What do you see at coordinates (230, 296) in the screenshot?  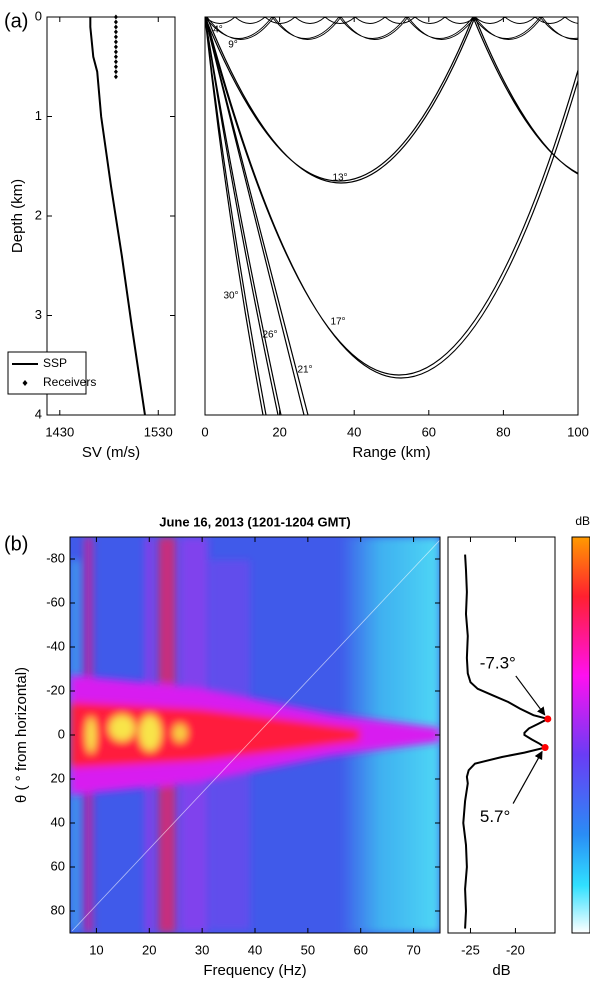 I see `ray-label: 30°` at bounding box center [230, 296].